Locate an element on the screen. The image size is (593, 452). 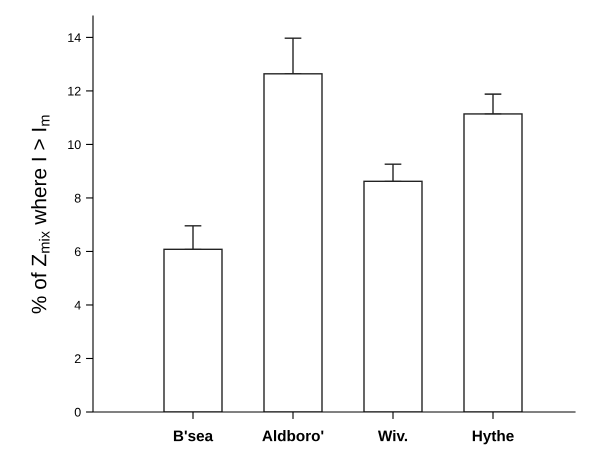
y-axis-title: % of Z$_{mix}$ where I > I$_{m}$ is located at coordinates (40, 214).